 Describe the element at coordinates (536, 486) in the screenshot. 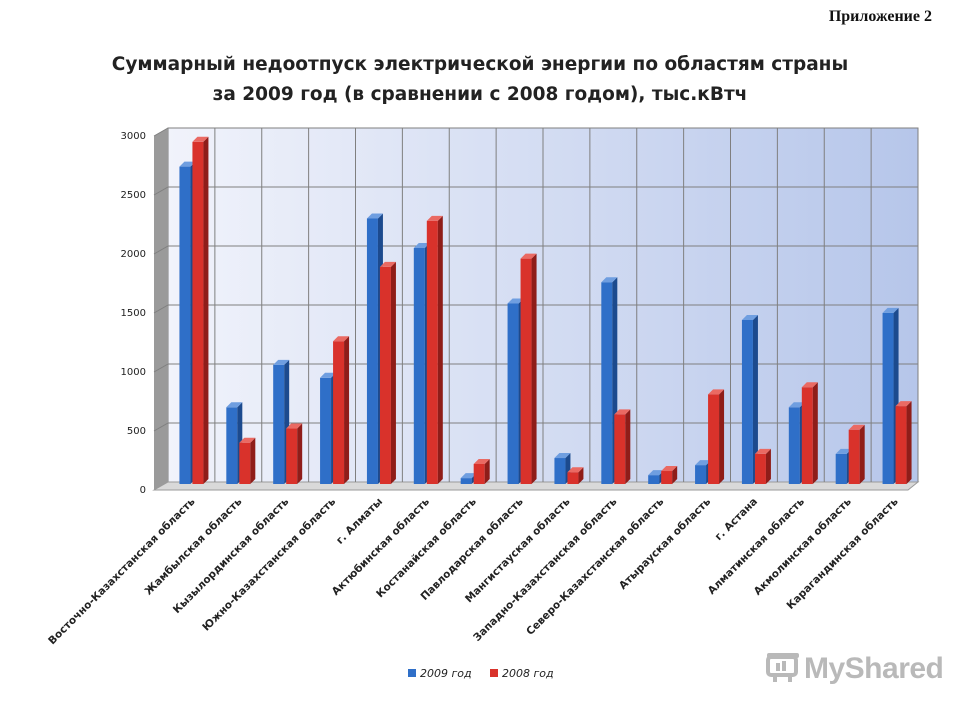

I see `plot-floor` at that location.